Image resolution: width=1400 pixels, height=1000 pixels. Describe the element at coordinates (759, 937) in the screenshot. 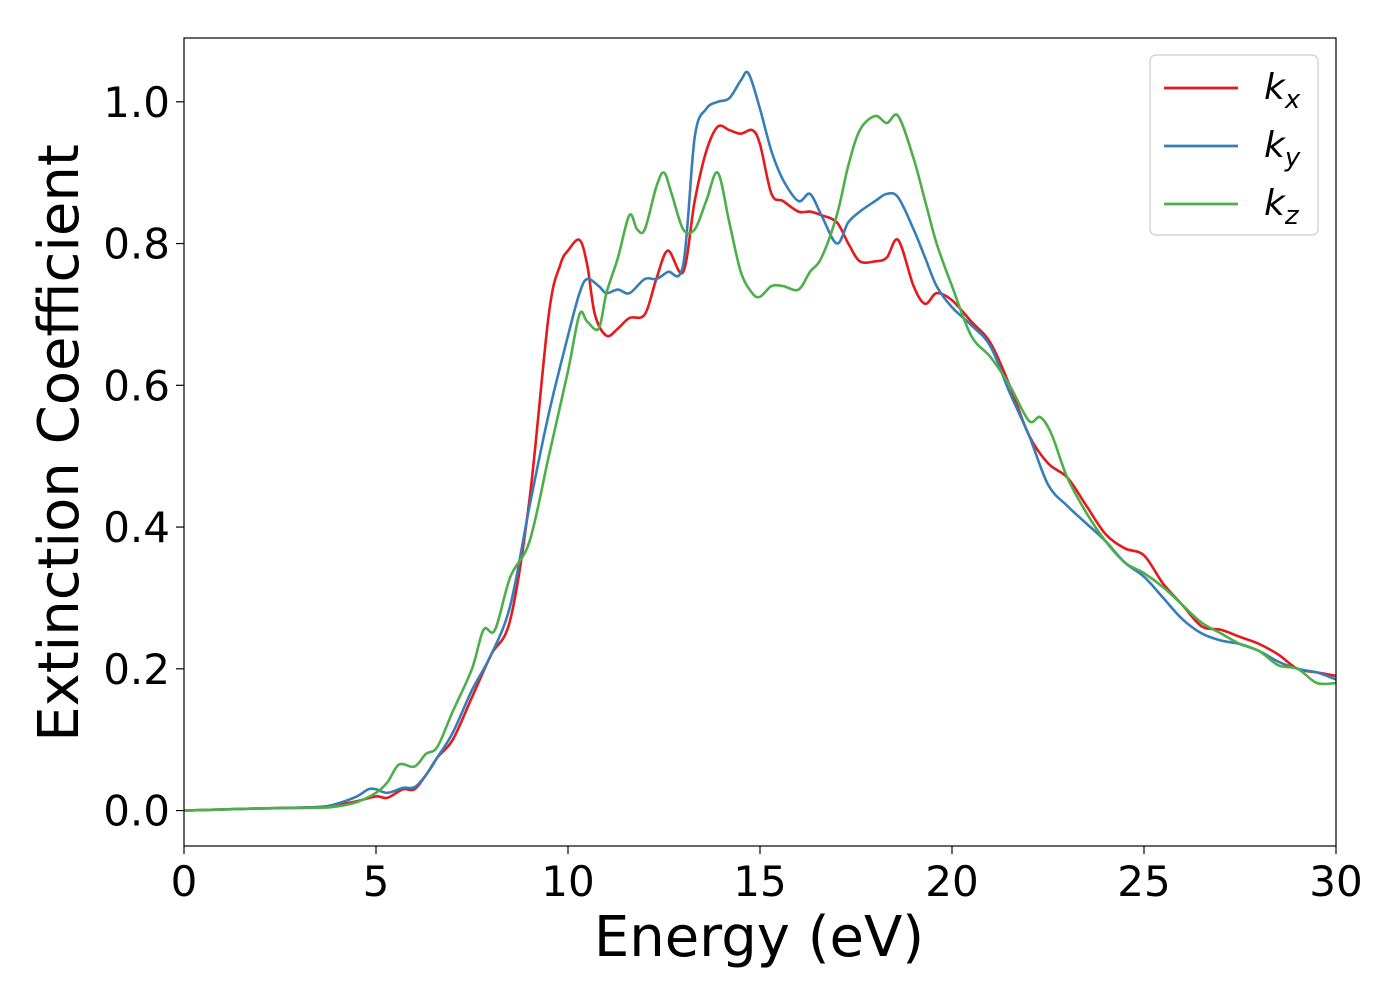

I see `x-axis-label: Energy (eV)` at that location.